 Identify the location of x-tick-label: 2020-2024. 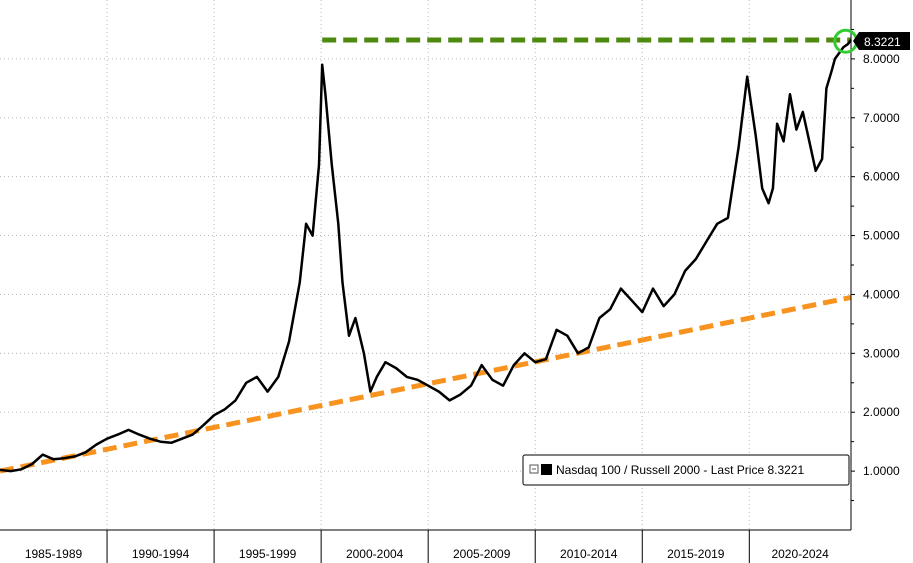
(800, 554).